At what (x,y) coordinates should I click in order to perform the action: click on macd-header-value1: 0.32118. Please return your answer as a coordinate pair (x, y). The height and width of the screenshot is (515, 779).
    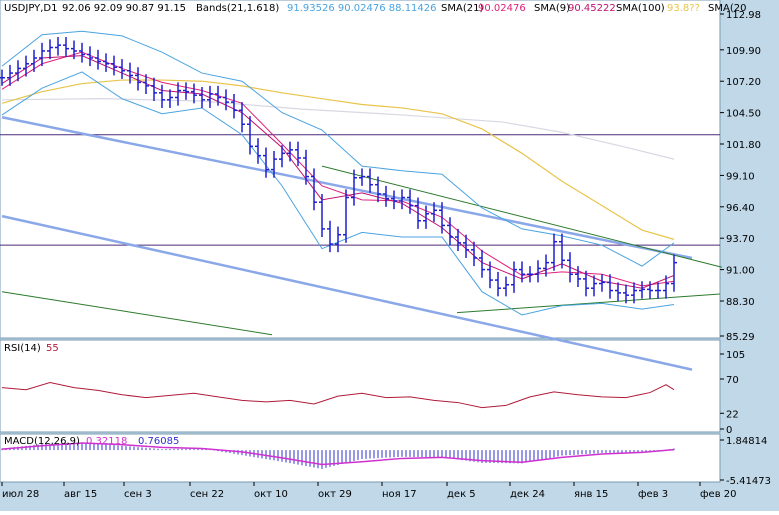
    Looking at the image, I should click on (106, 441).